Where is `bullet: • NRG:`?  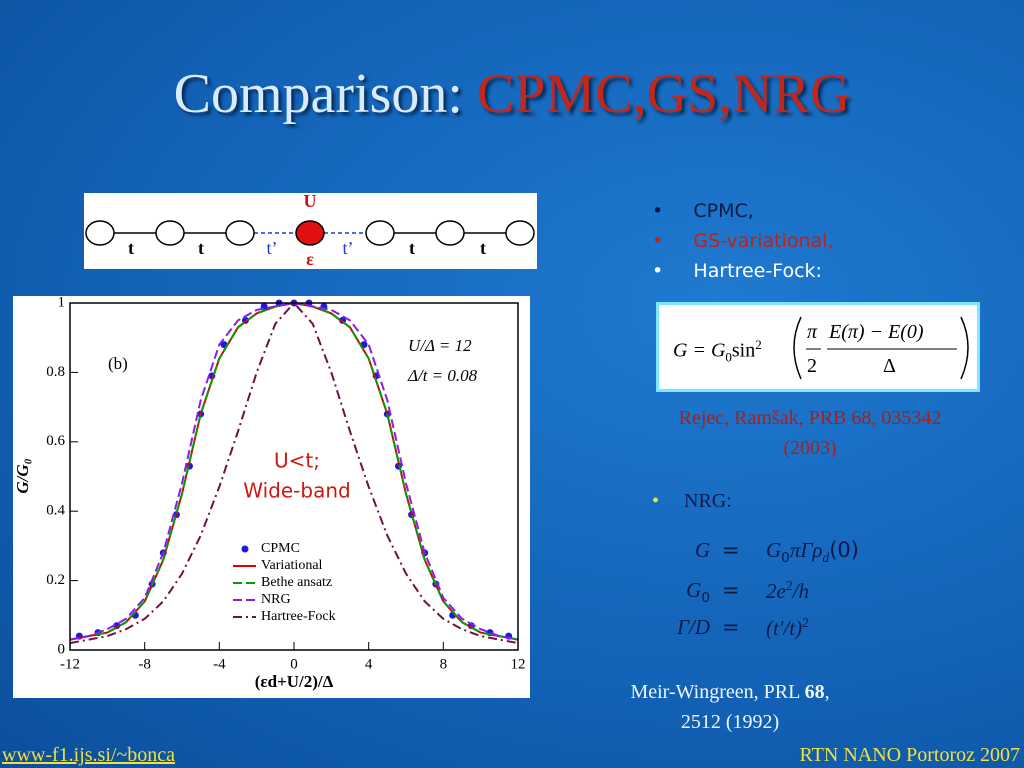 bullet: • NRG: is located at coordinates (692, 501).